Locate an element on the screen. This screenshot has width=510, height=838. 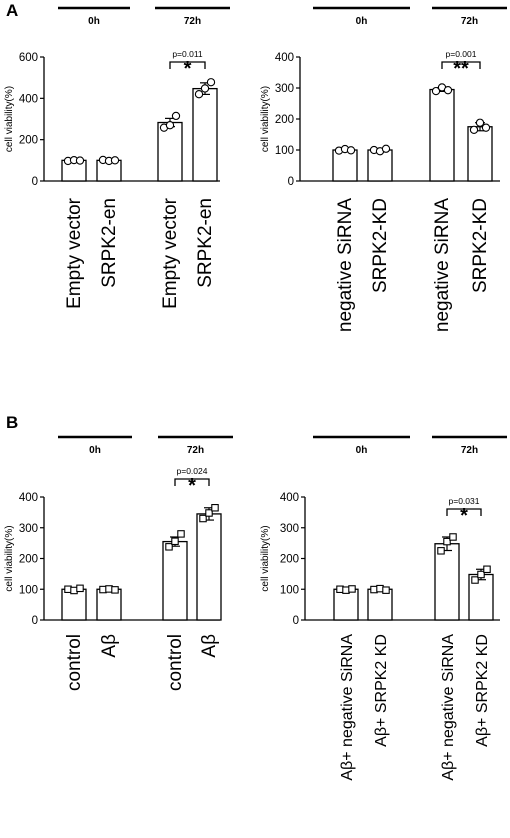
y-tick-label: 600 is located at coordinates (28, 58).